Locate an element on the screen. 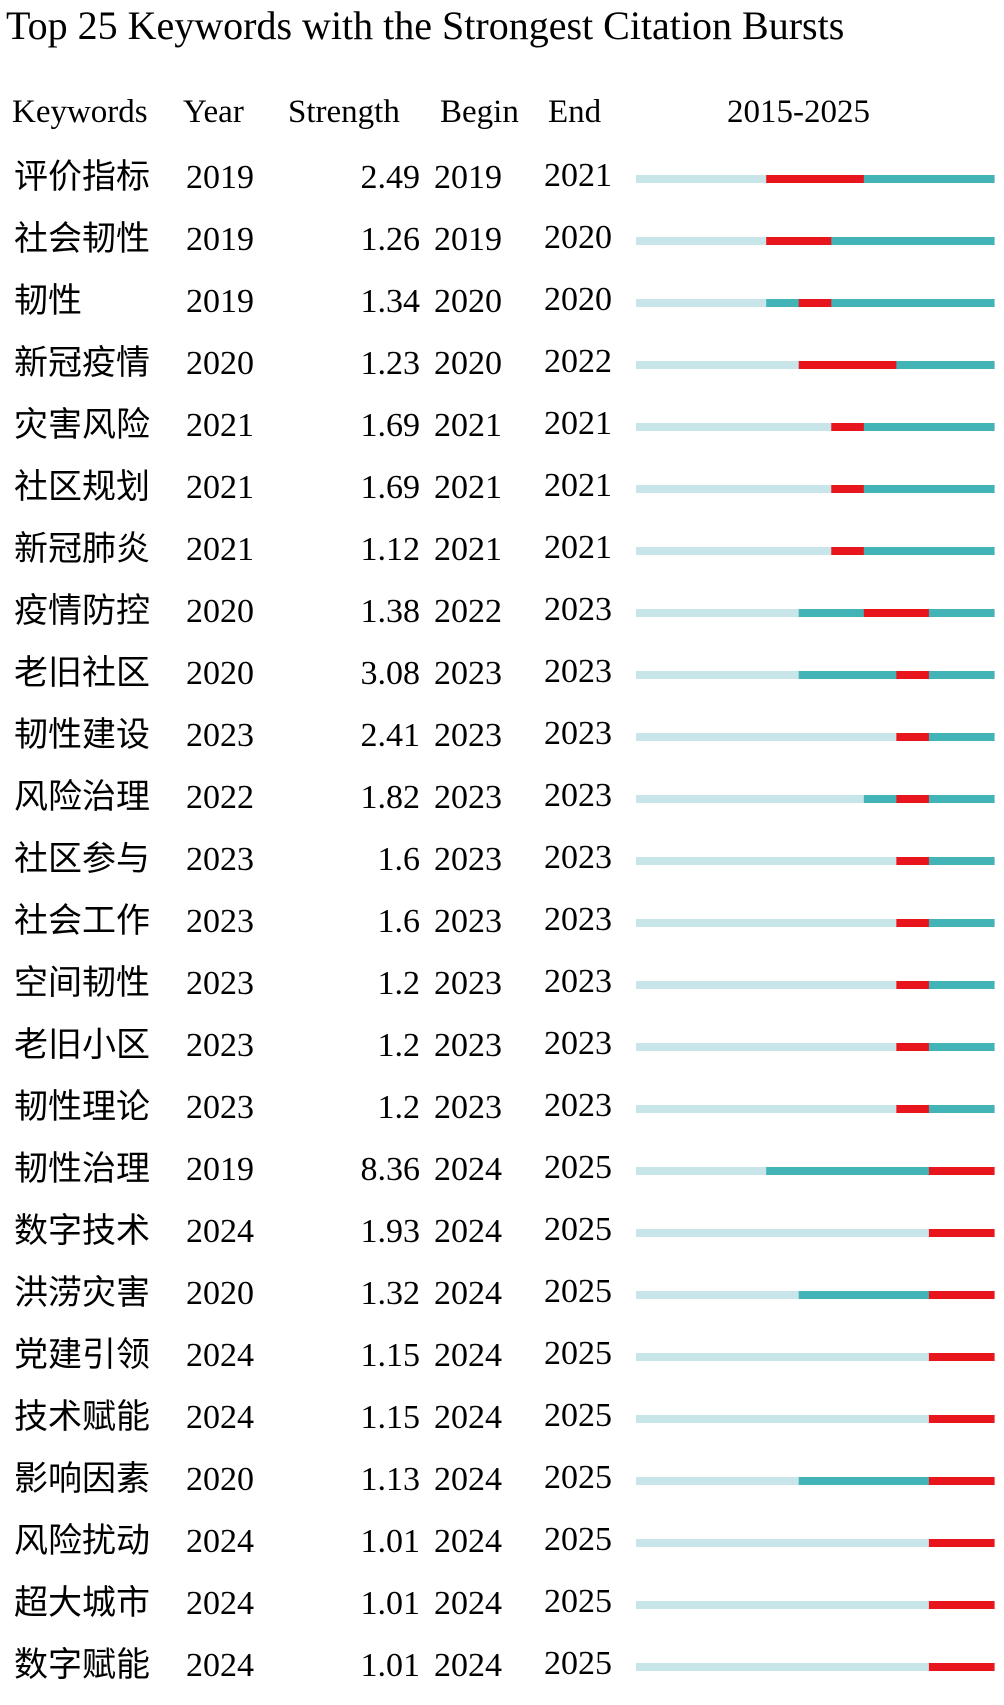 The width and height of the screenshot is (1004, 1705). end-cell: 2021 is located at coordinates (578, 423).